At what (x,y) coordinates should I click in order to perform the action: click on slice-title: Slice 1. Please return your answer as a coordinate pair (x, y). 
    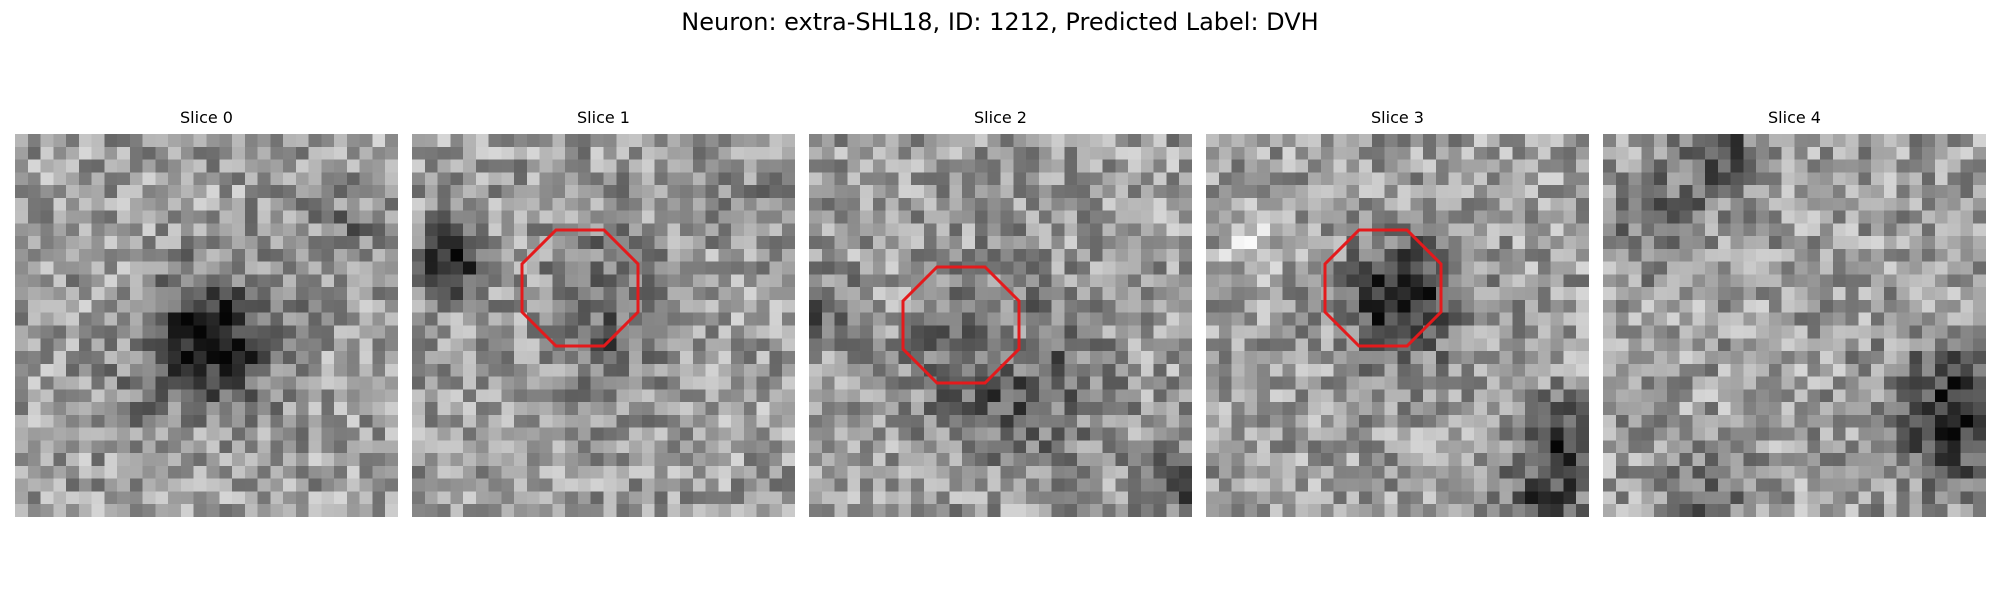
    Looking at the image, I should click on (603, 117).